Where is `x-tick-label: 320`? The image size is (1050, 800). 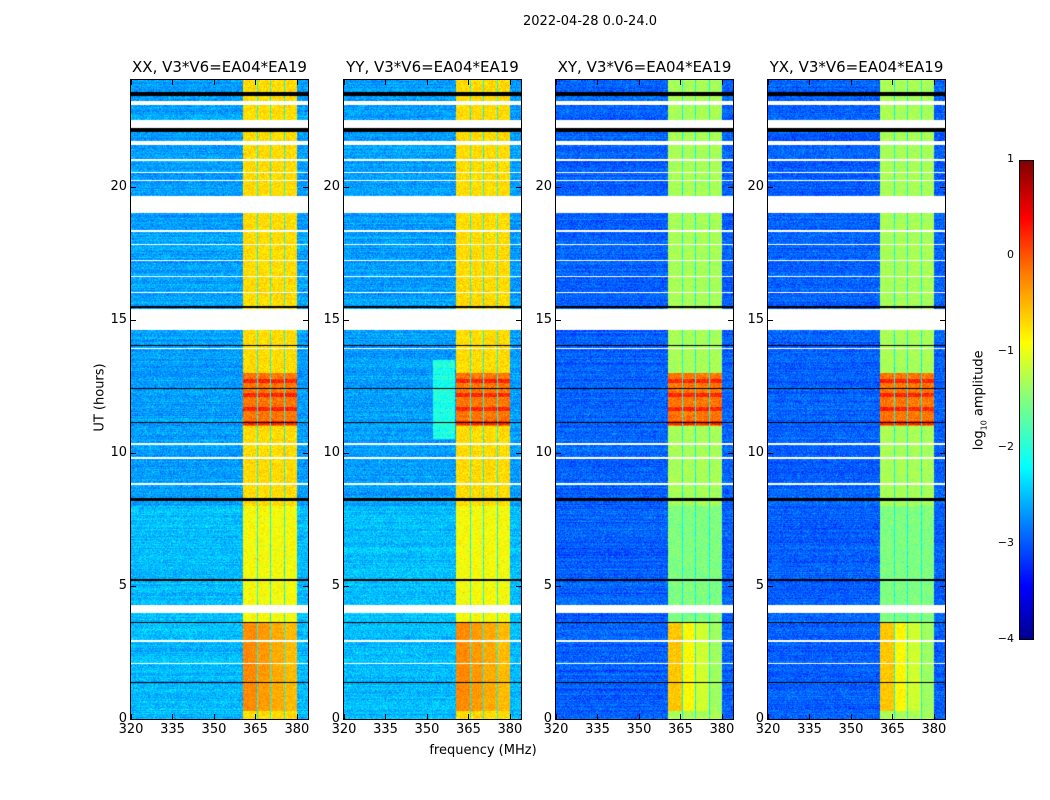
x-tick-label: 320 is located at coordinates (344, 729).